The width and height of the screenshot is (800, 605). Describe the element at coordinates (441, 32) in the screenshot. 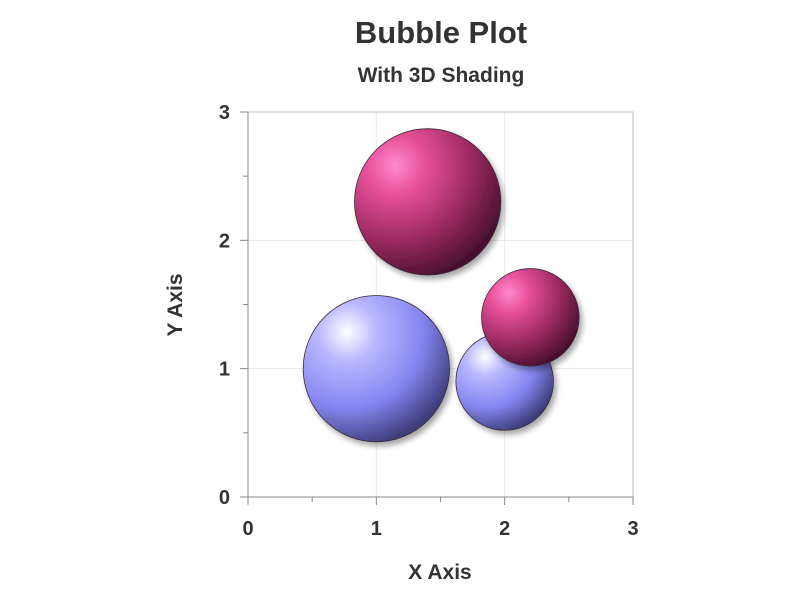

I see `chart-title: Bubble Plot` at that location.